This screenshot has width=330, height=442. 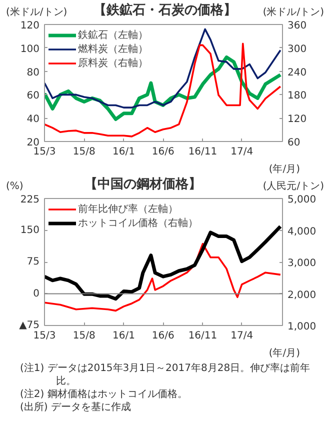 I want to click on y2-axis-title: (人民元/トン), so click(x=293, y=187).